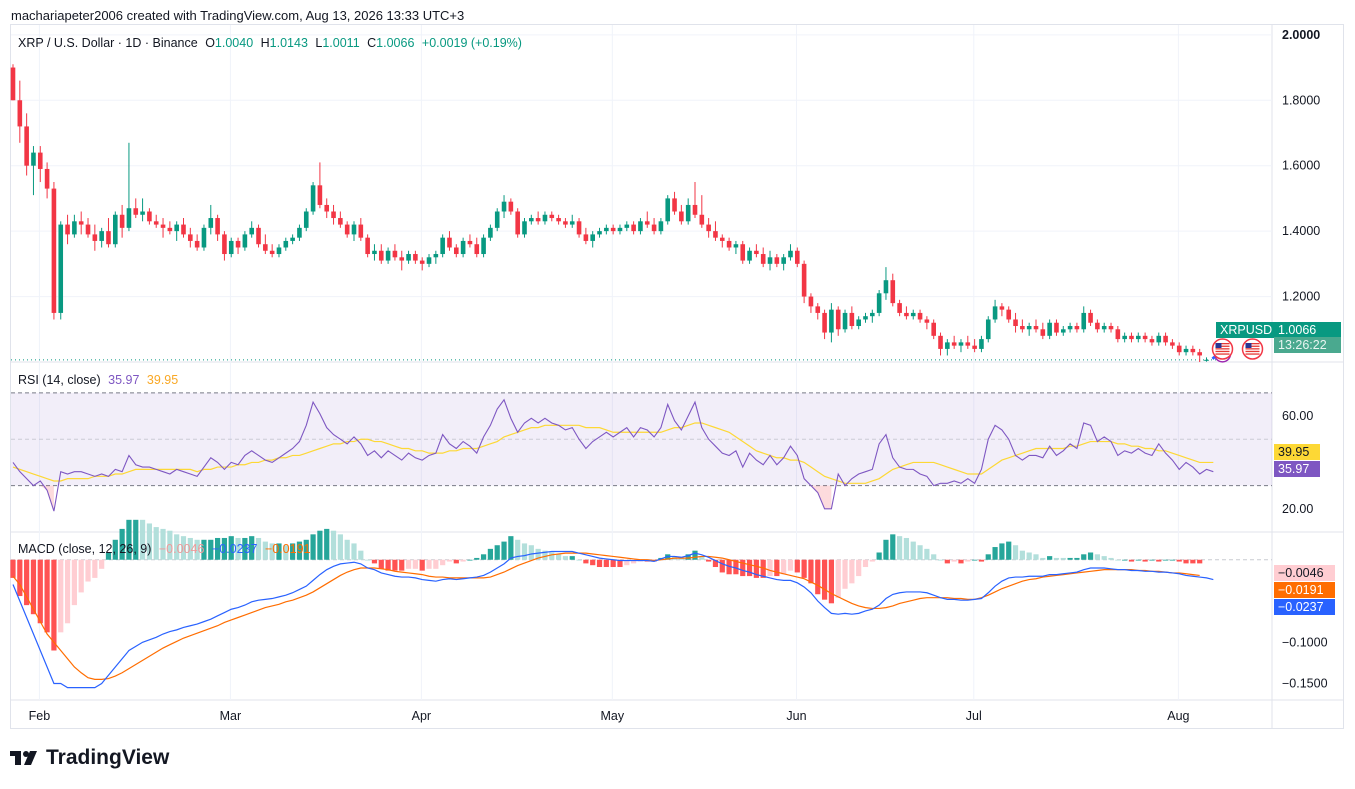  I want to click on macd-signal-line, so click(606, 616).